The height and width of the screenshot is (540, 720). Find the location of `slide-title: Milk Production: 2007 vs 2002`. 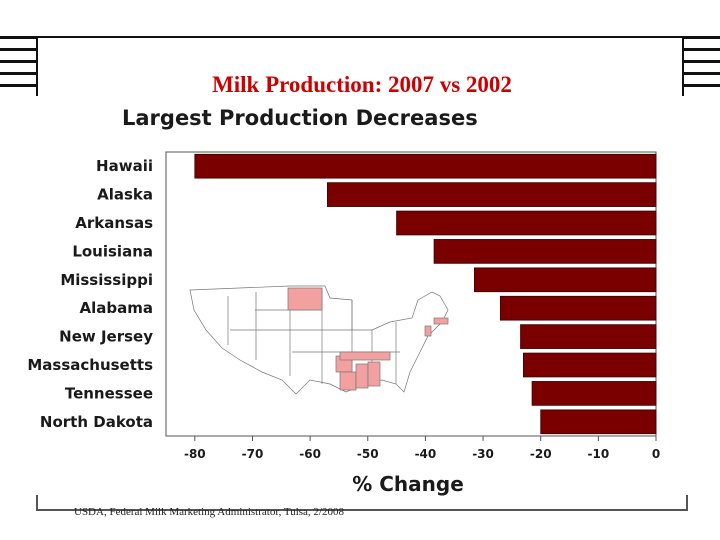

slide-title: Milk Production: 2007 vs 2002 is located at coordinates (362, 84).